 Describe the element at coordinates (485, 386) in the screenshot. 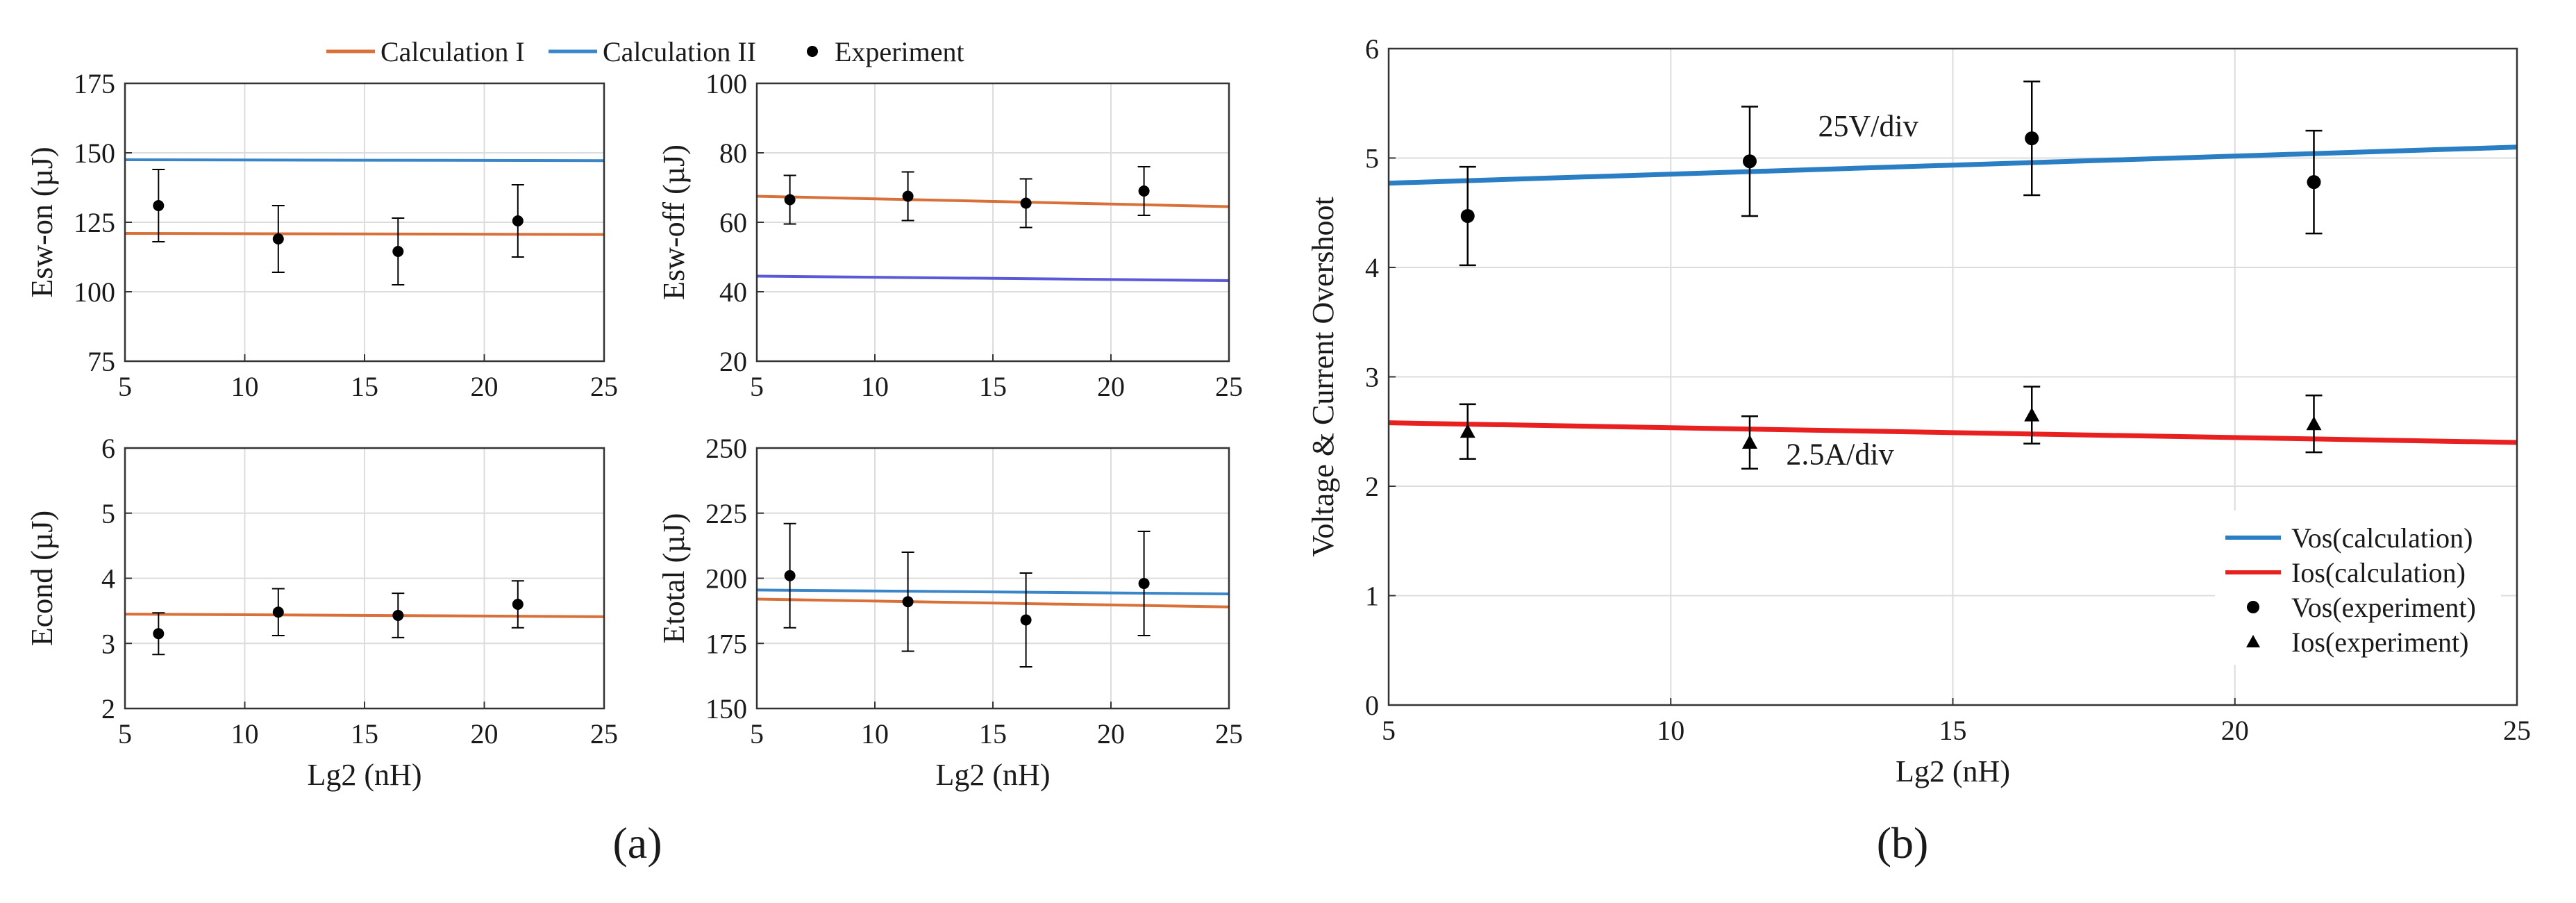

I see `esw-on-xtick-label: 20` at that location.